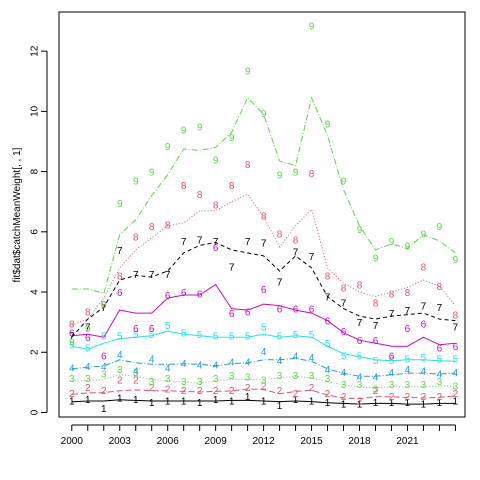 The width and height of the screenshot is (480, 480). What do you see at coordinates (264, 344) in the screenshot?
I see `series-5: 5 55 5 5 555 5 5 5 555 5 555 5 5 5 5 5 5 5` at bounding box center [264, 344].